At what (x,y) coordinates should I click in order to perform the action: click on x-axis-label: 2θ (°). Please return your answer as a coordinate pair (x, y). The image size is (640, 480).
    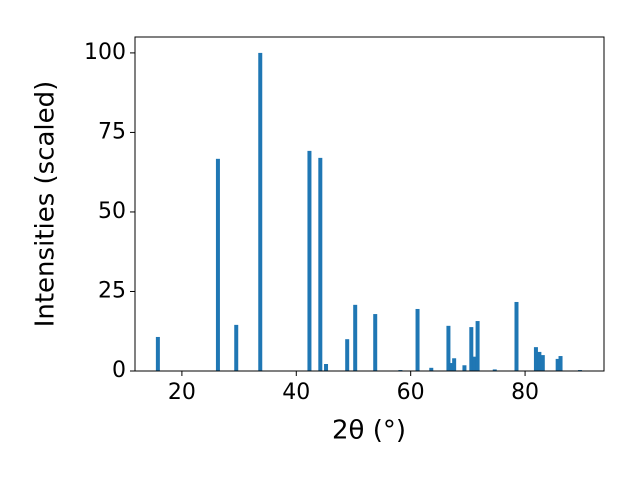
    Looking at the image, I should click on (369, 431).